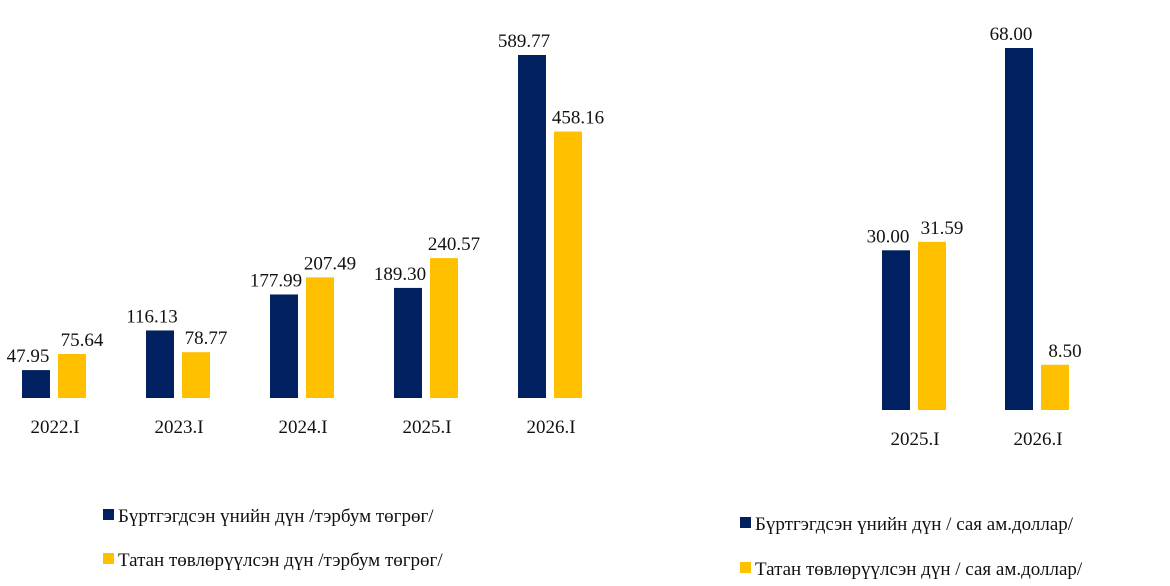  What do you see at coordinates (888, 236) in the screenshot?
I see `data-label: 30.00` at bounding box center [888, 236].